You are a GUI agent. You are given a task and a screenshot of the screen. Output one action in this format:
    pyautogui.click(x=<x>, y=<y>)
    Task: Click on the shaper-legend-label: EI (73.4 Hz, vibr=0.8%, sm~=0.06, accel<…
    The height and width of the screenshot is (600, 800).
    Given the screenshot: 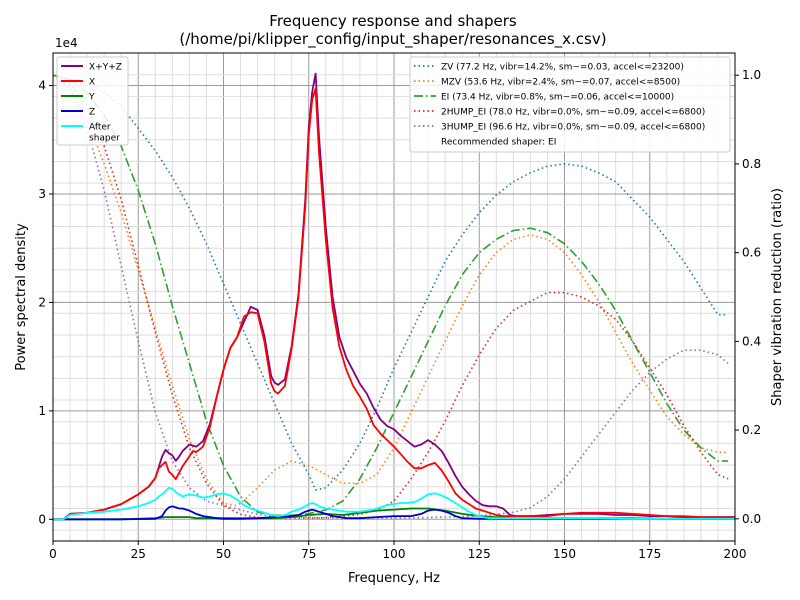 What is the action you would take?
    pyautogui.click(x=557, y=98)
    